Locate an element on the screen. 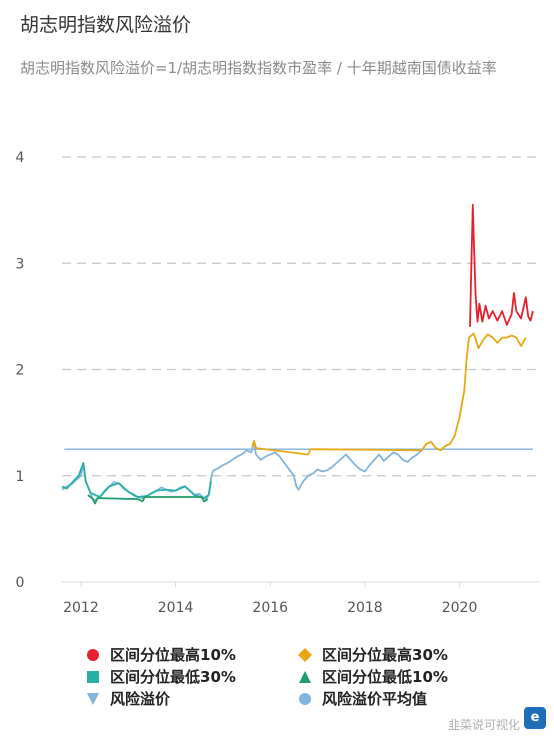  y-tick-label: 3 is located at coordinates (20, 264).